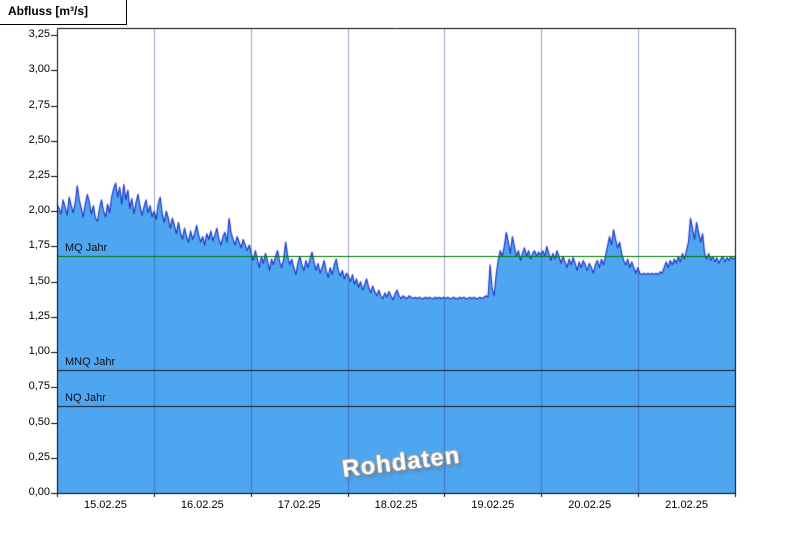 The image size is (800, 550). Describe the element at coordinates (105, 505) in the screenshot. I see `x-tick-label: 15.02.25` at that location.